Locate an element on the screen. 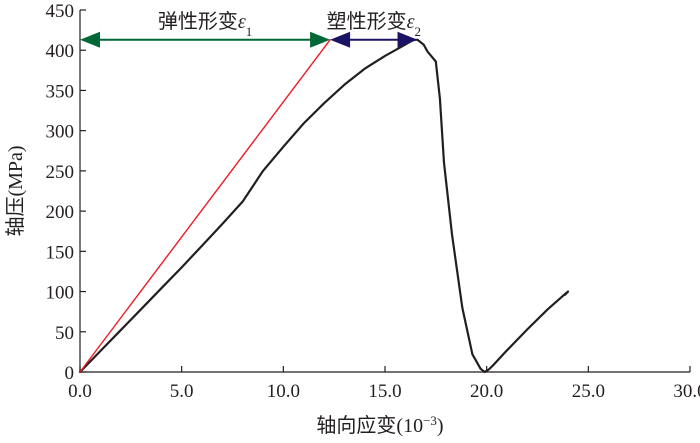 Image resolution: width=700 pixels, height=443 pixels. x-tick-label: 15.0 is located at coordinates (384, 391).